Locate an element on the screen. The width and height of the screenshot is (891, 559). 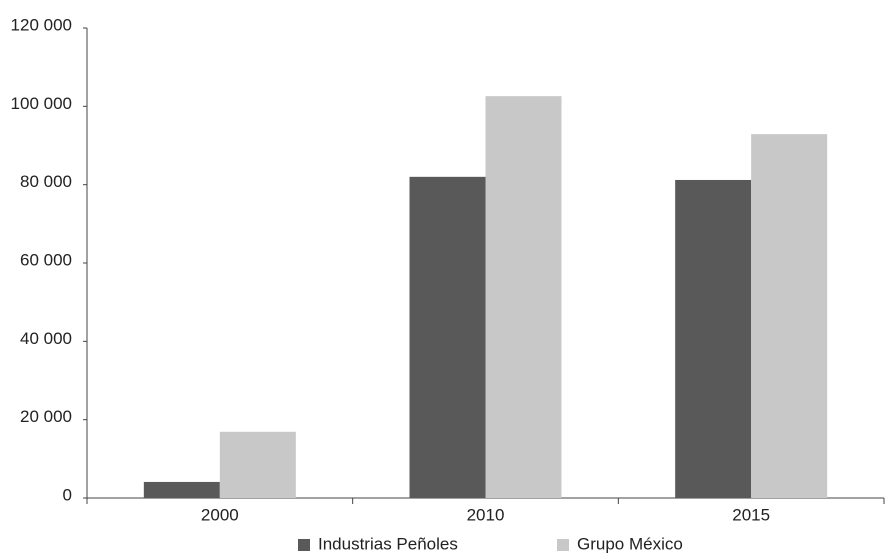
y-tick-label: 40 000 is located at coordinates (46, 338).